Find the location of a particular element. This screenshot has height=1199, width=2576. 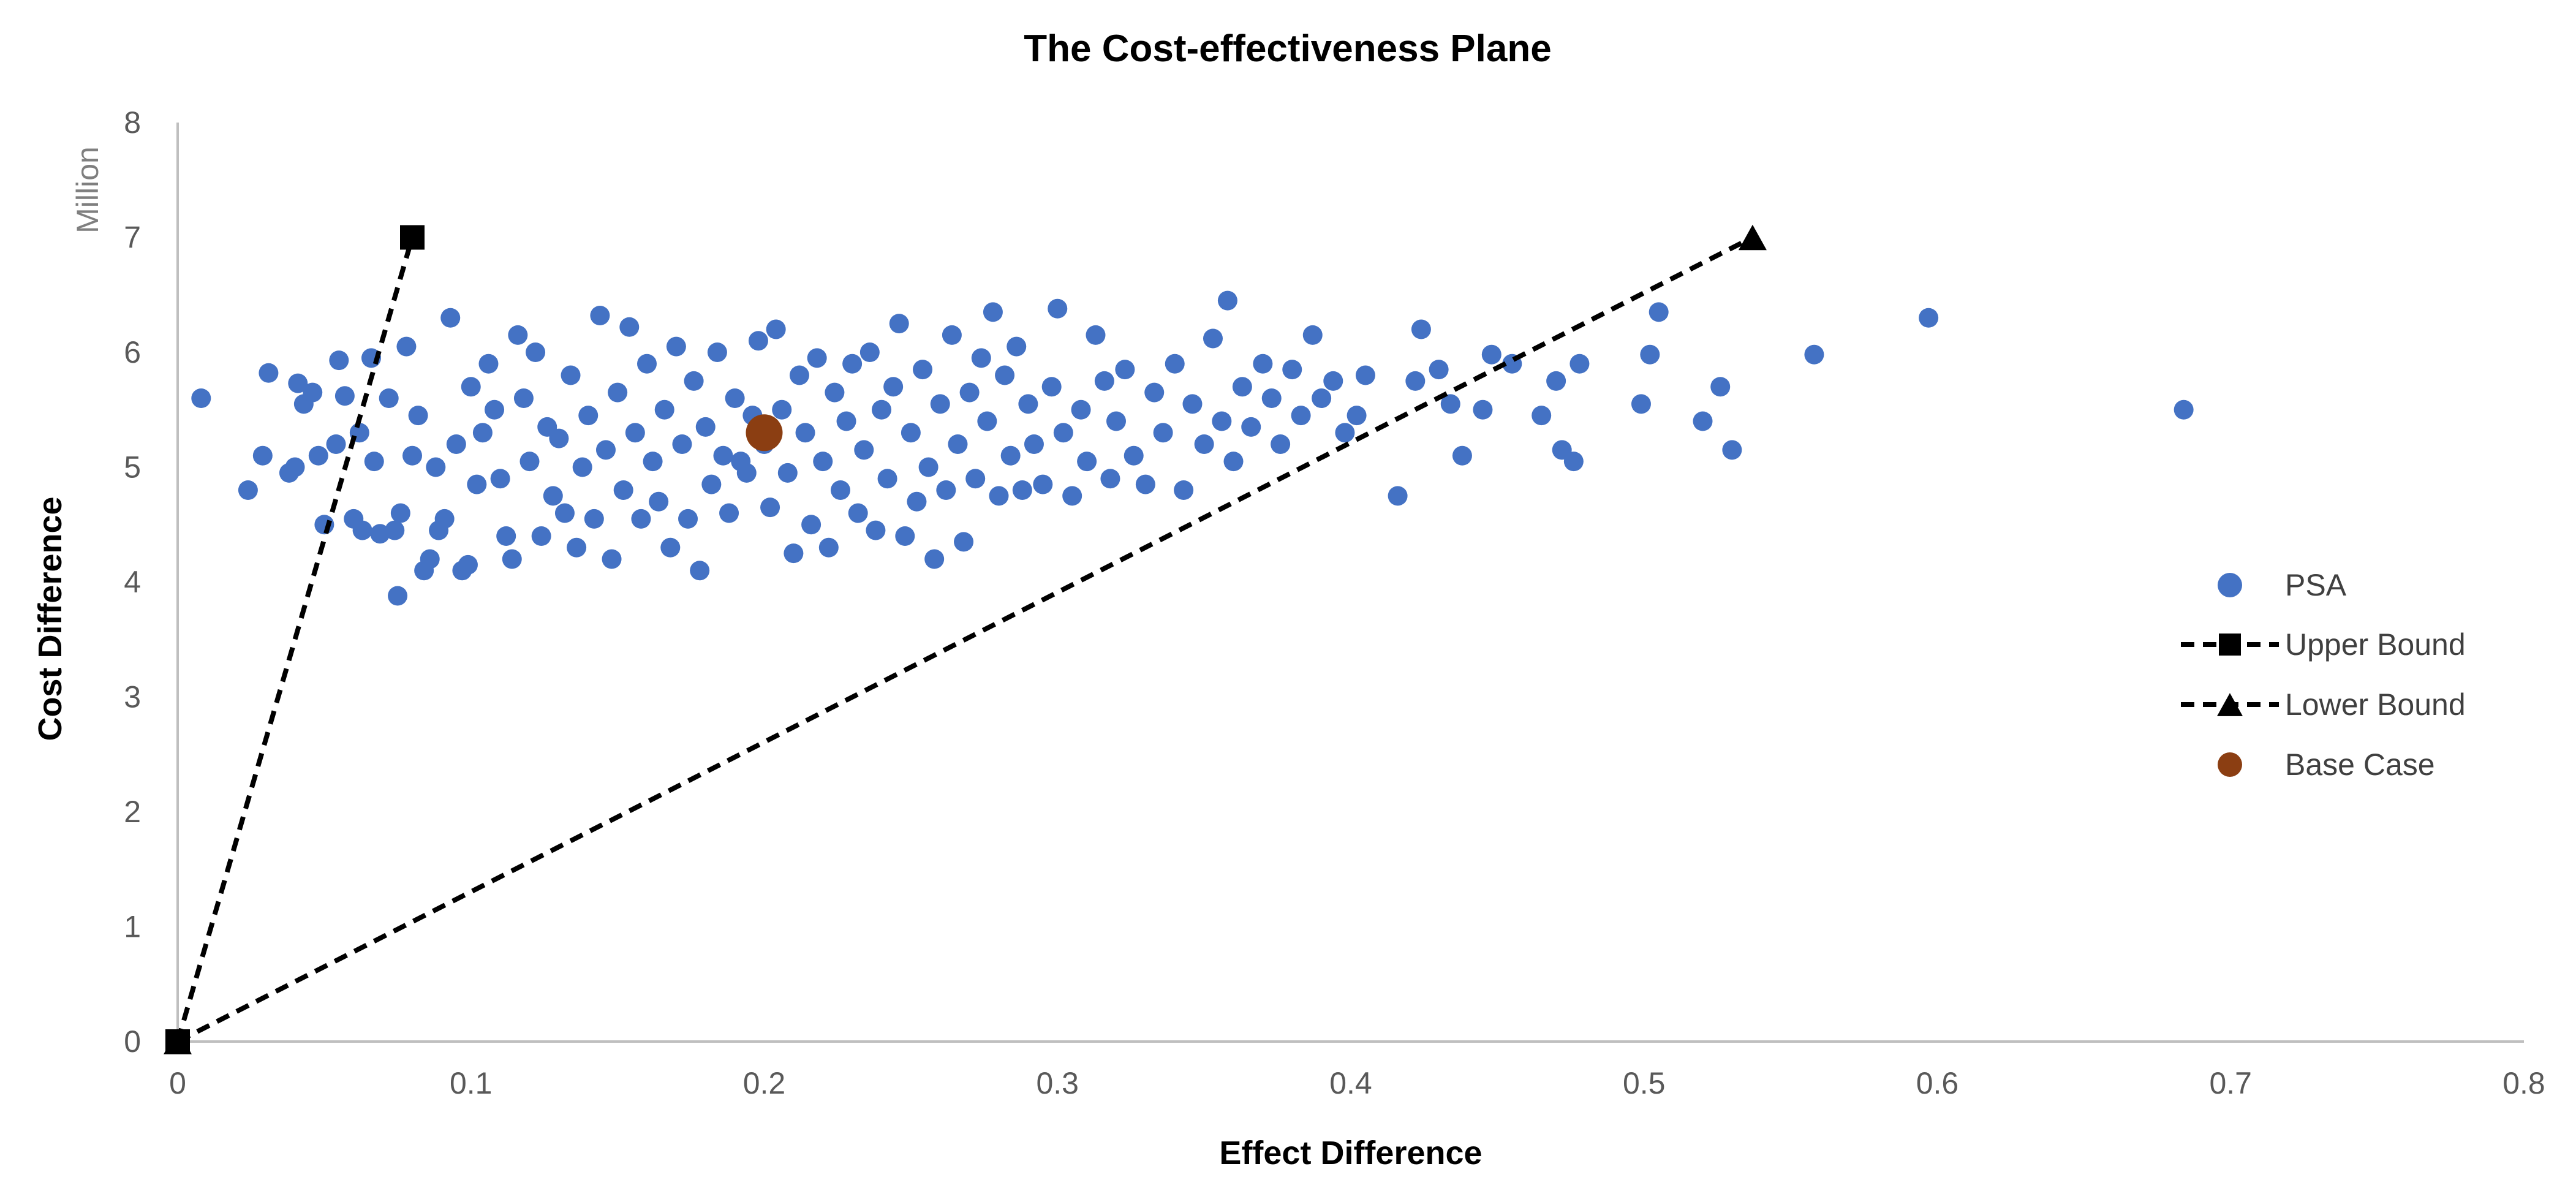

x-tick-label: 0.3 is located at coordinates (1057, 1083).